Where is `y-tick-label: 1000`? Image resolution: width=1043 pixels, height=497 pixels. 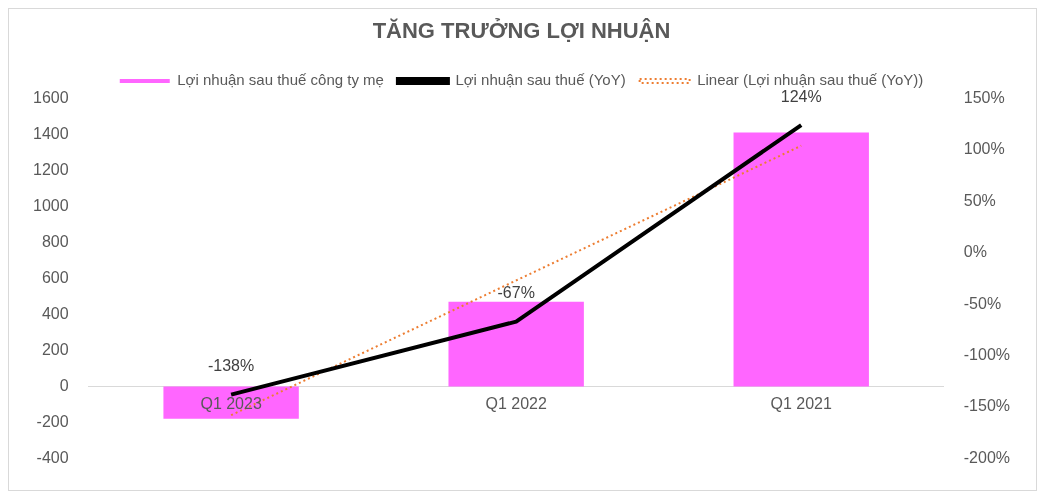 y-tick-label: 1000 is located at coordinates (51, 205).